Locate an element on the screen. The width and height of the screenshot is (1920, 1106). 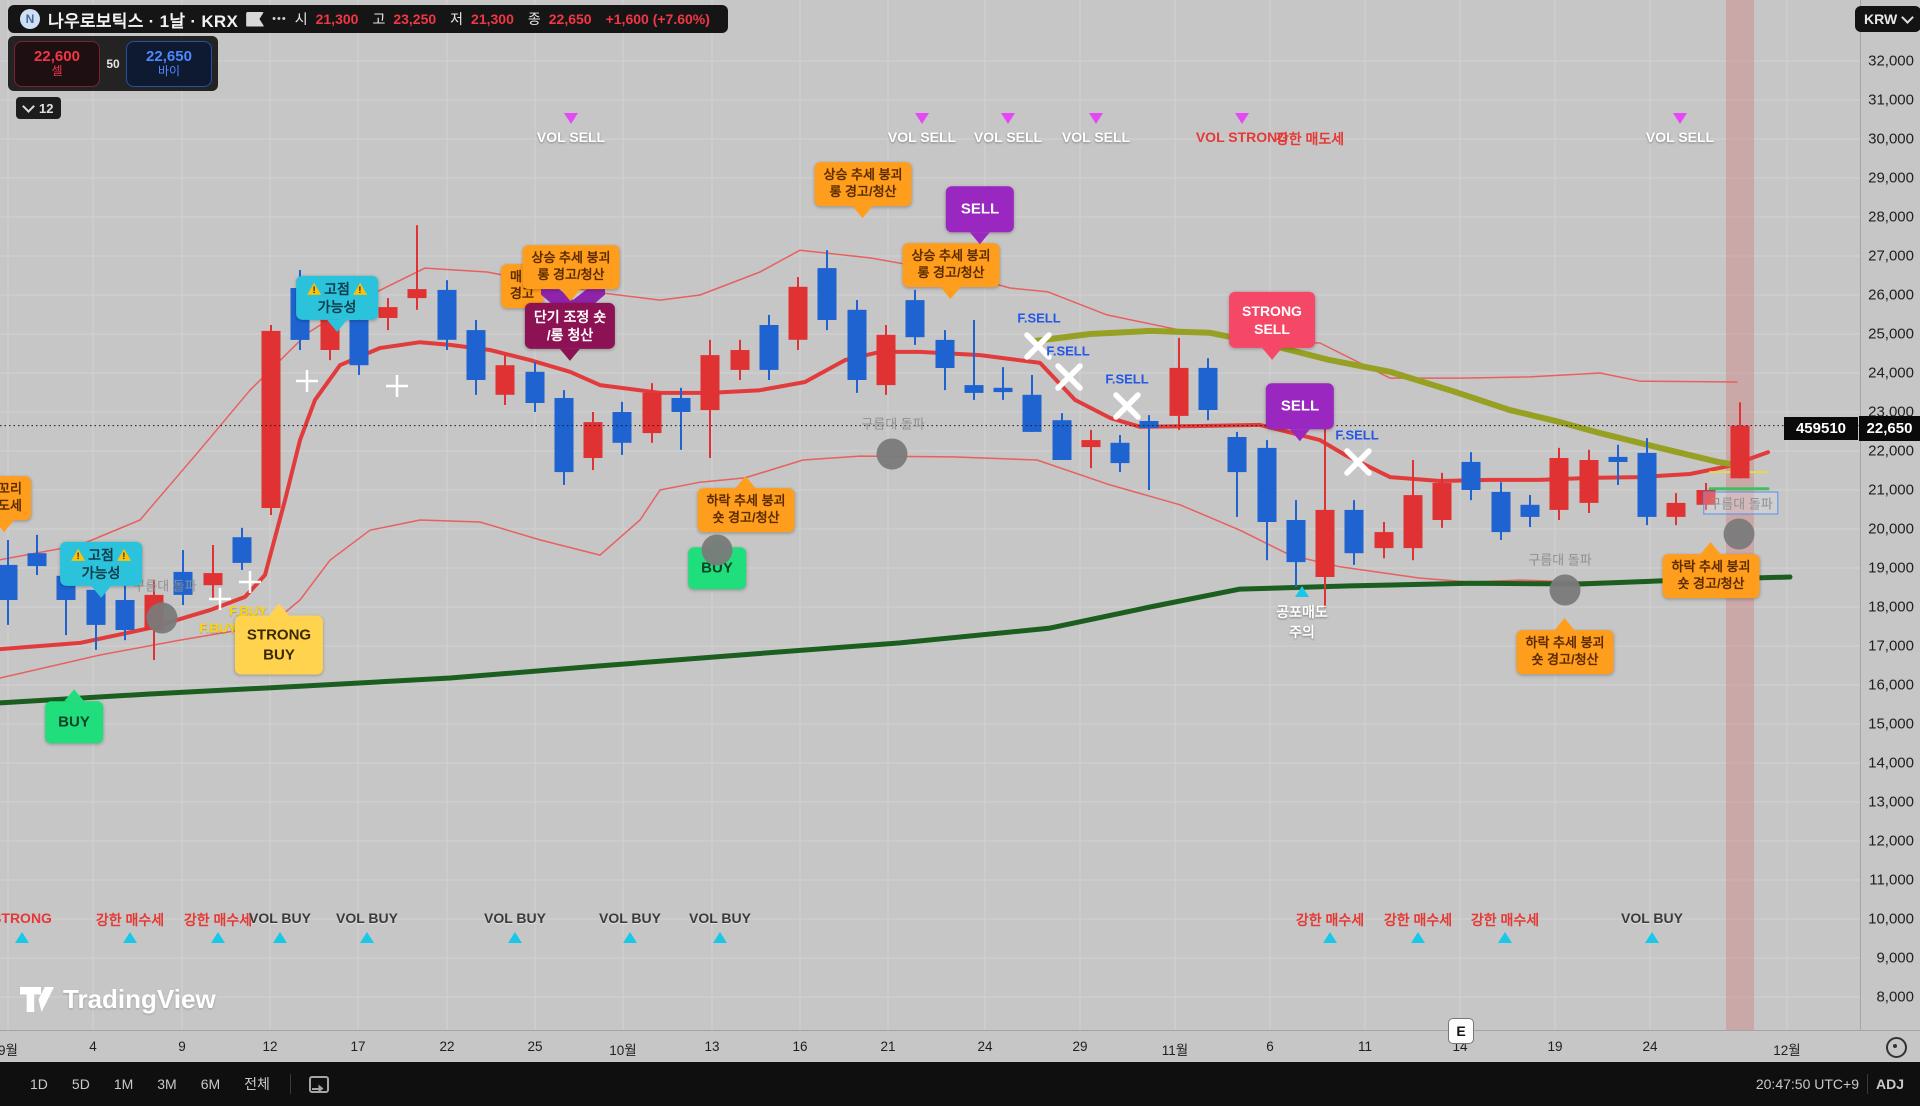
chart-annotation-text: F.BUY is located at coordinates (218, 628).